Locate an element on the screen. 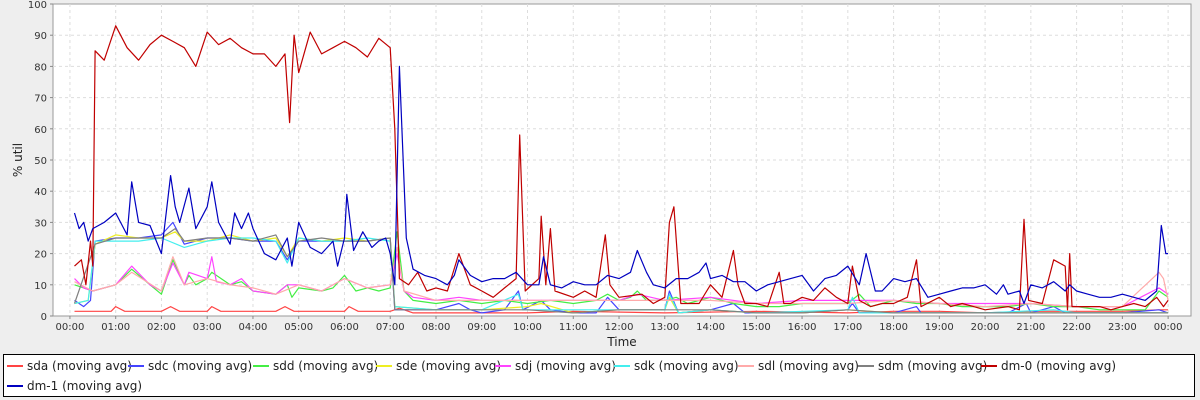 The width and height of the screenshot is (1200, 400). legend-item-sde: sde (moving avg) is located at coordinates (438, 366).